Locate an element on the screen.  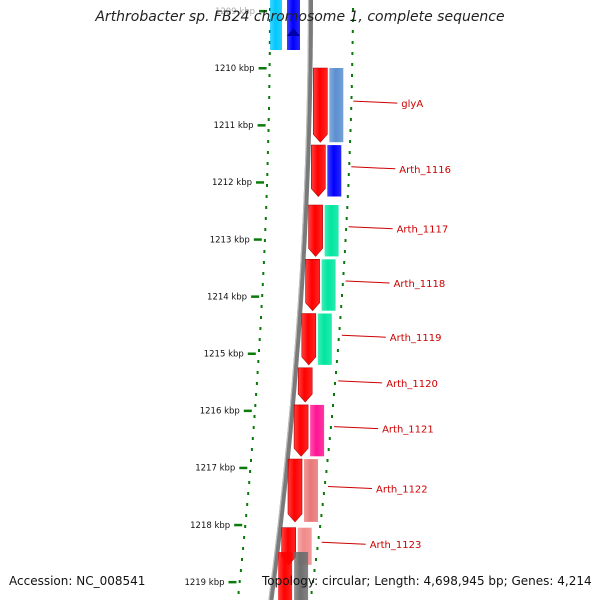
partial-arrow-head is located at coordinates (293, 32).